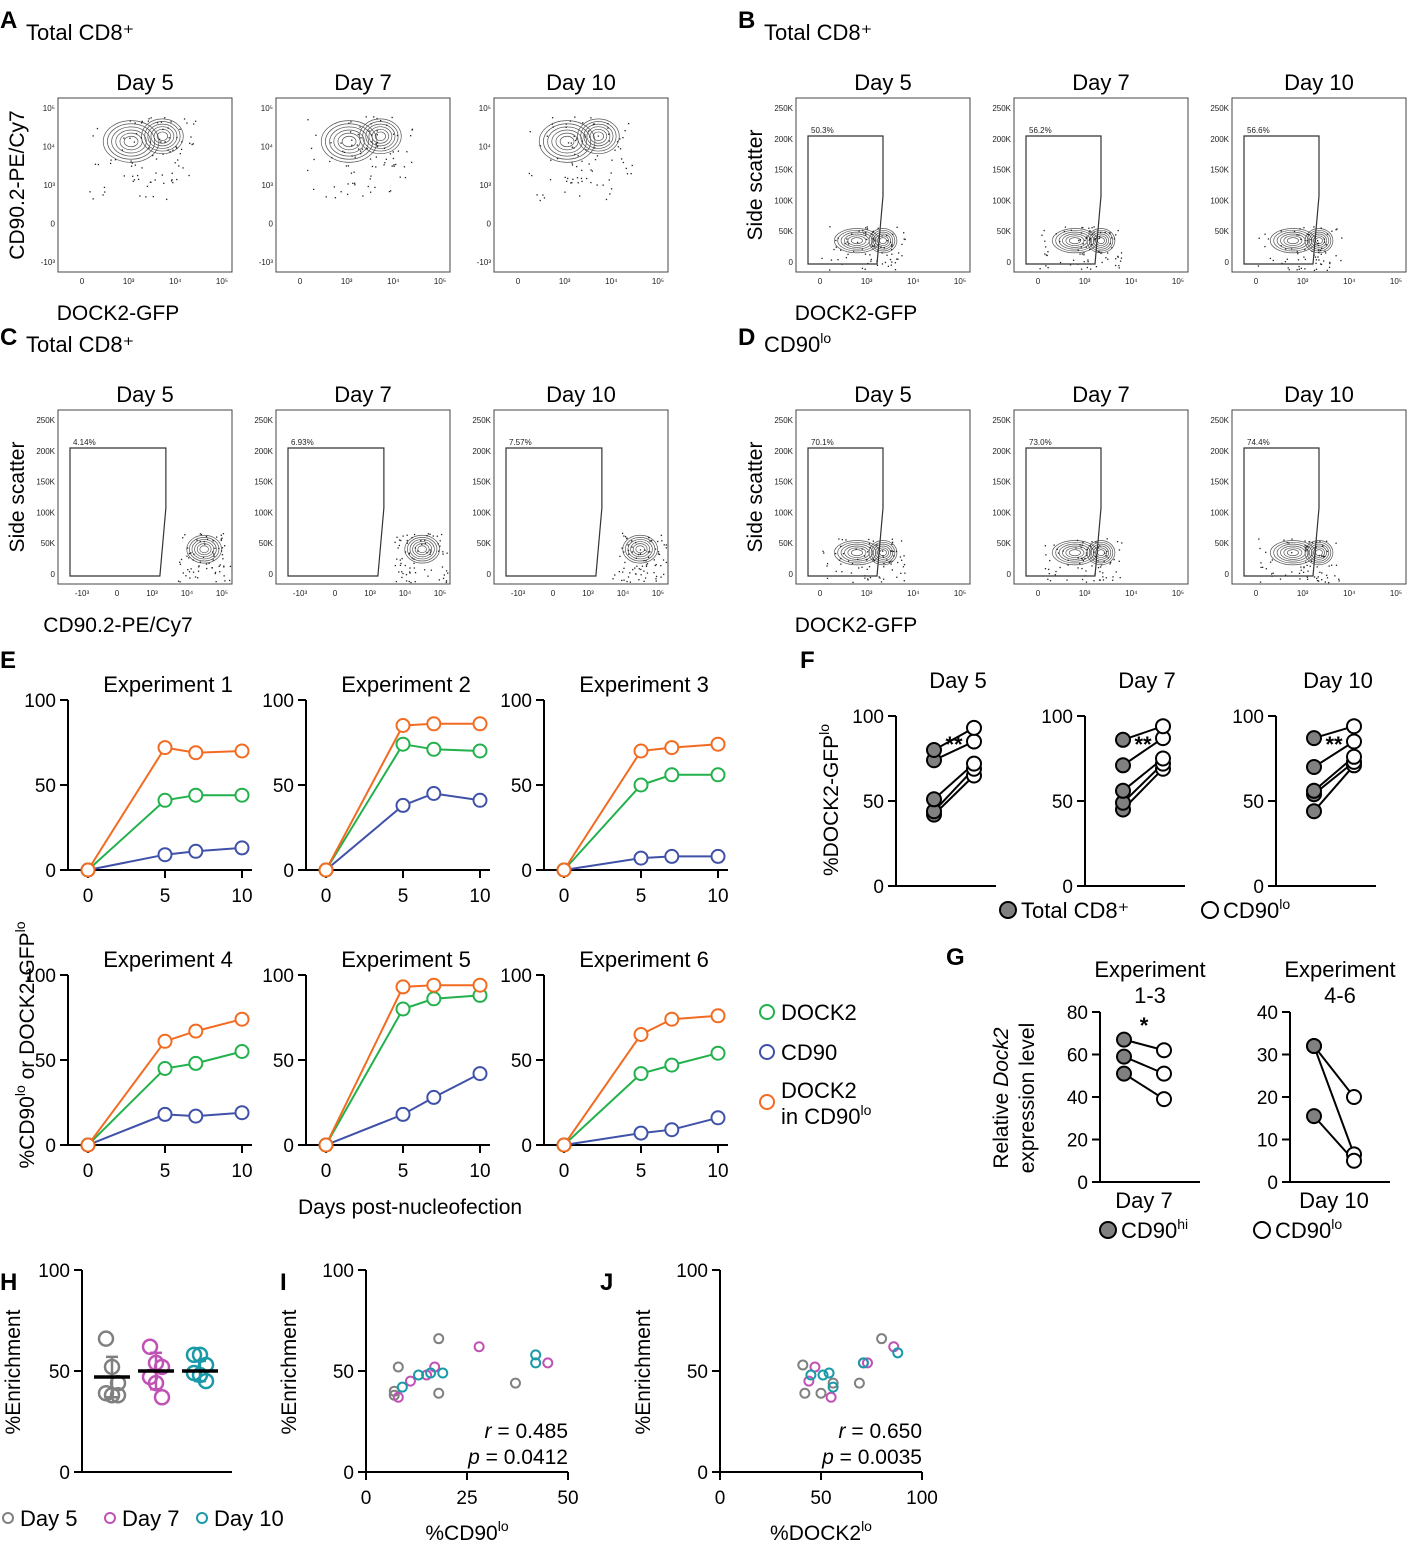 The height and width of the screenshot is (1546, 1407). Describe the element at coordinates (1303, 1230) in the screenshot. I see `legend-text: CD90` at that location.